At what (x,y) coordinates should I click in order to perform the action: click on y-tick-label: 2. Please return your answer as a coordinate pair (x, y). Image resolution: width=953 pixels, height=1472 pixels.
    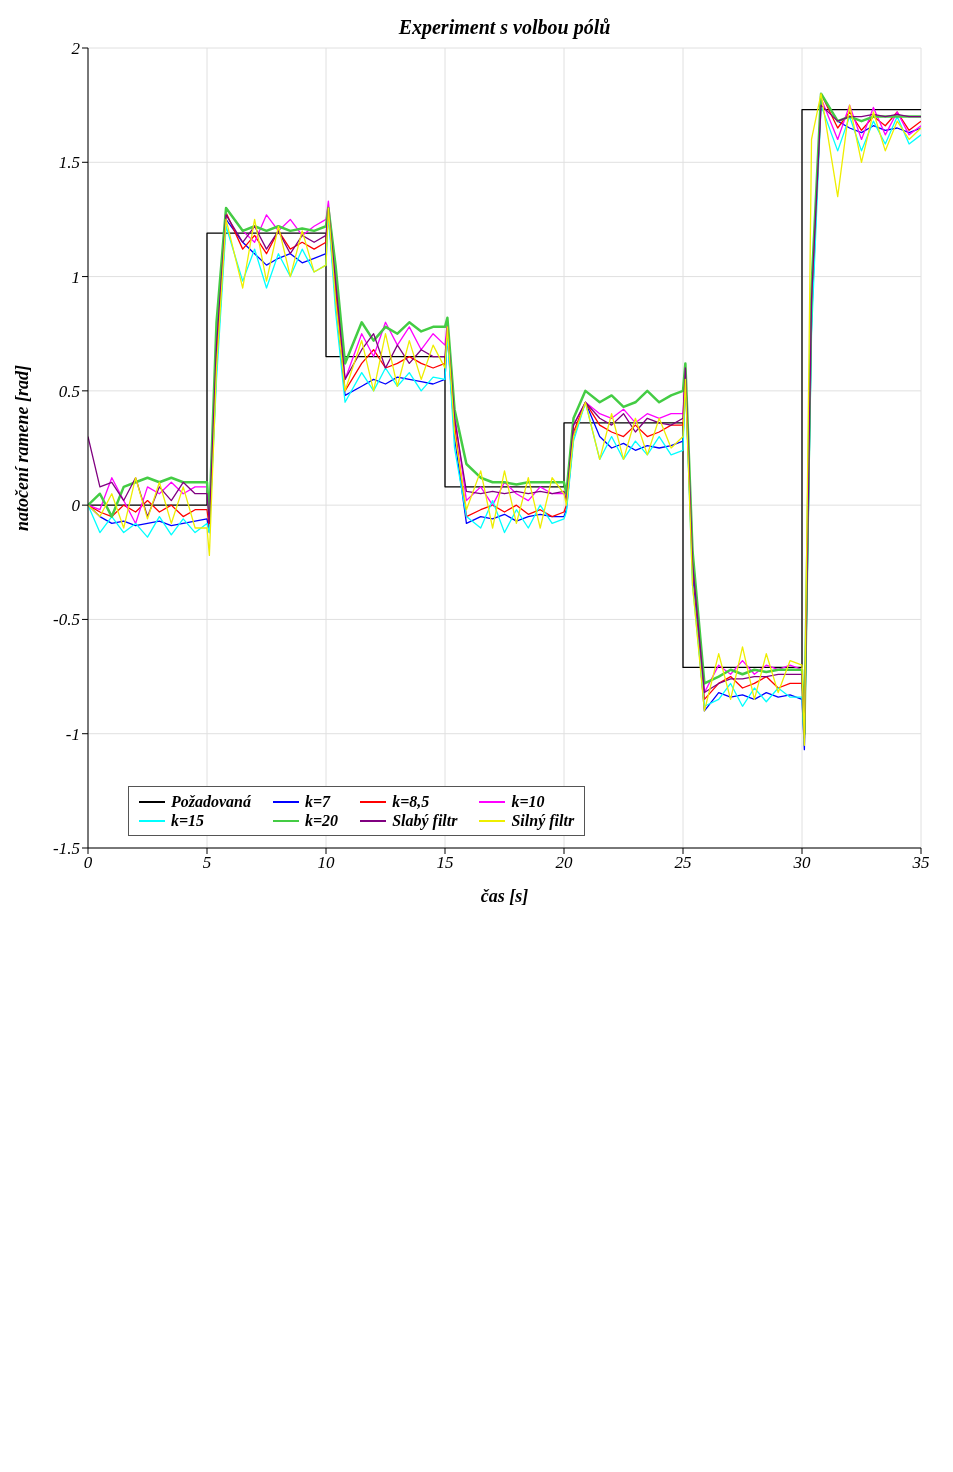
    Looking at the image, I should click on (76, 49).